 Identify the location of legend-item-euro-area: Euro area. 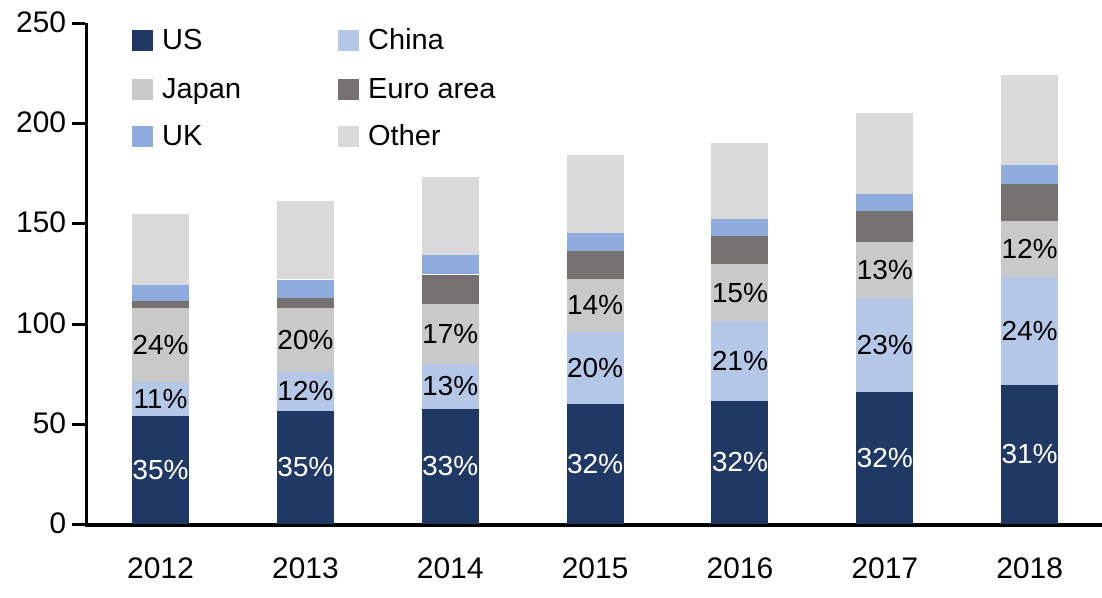
(416, 89).